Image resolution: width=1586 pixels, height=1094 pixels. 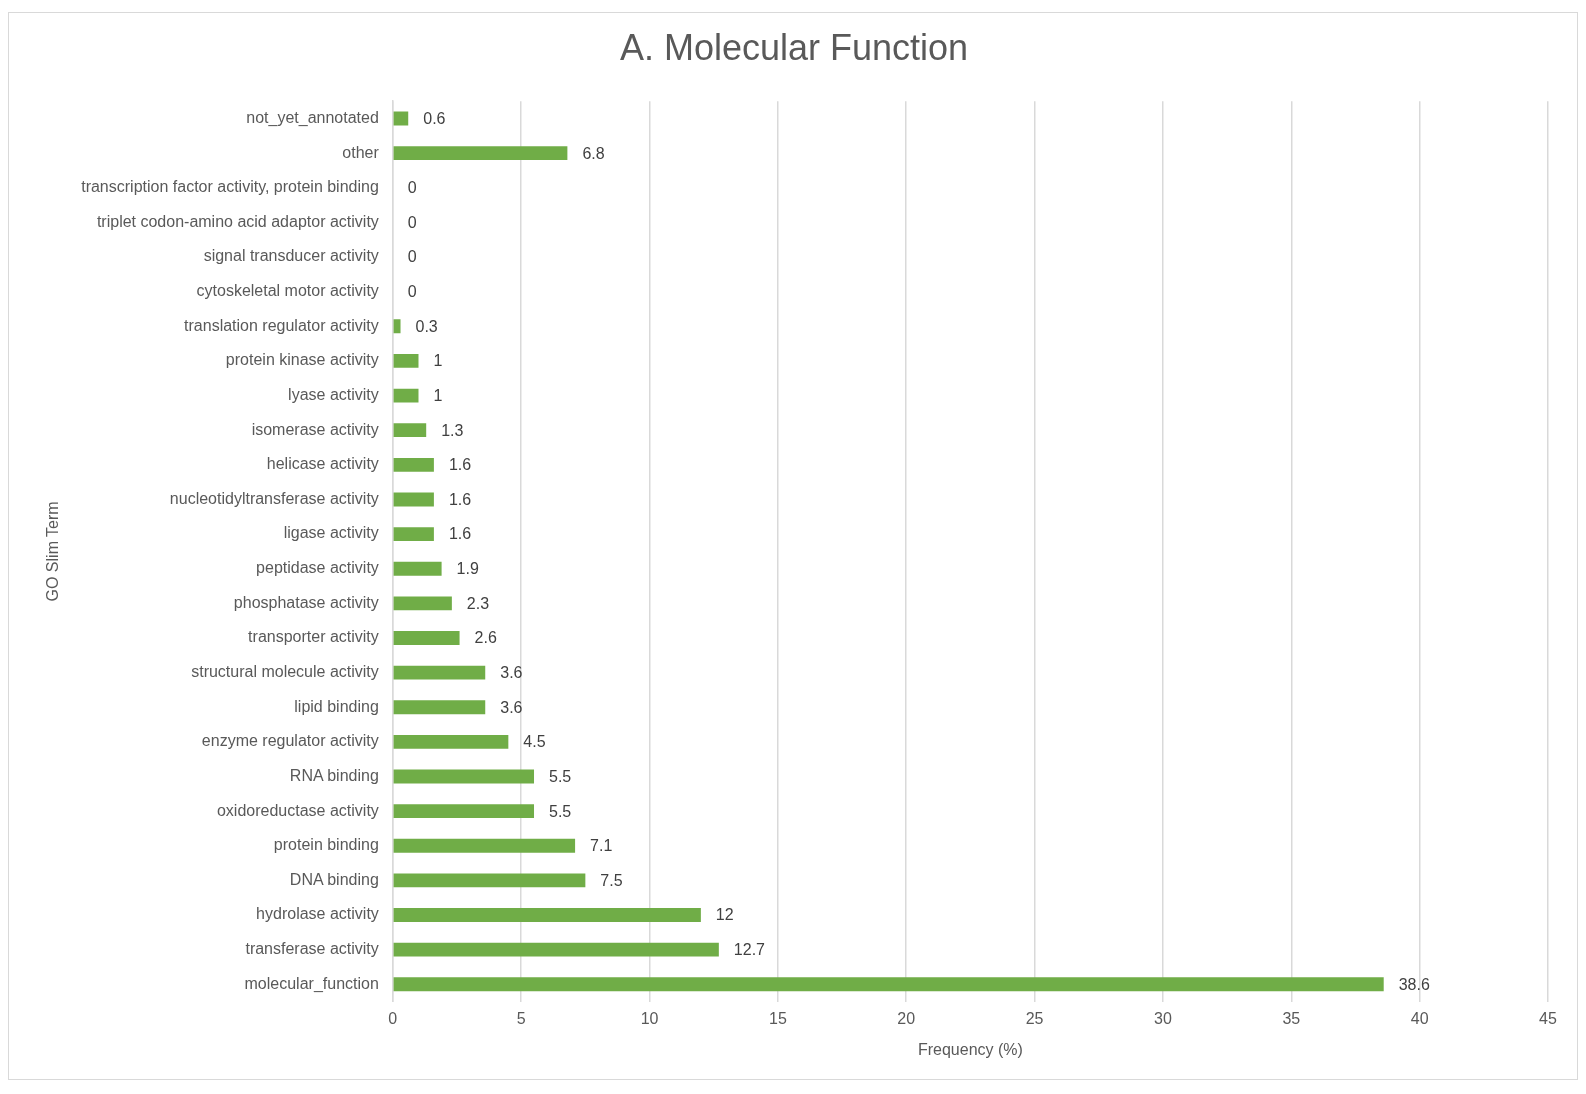 What do you see at coordinates (297, 810) in the screenshot?
I see `y-tick-label: oxidoreductase activity` at bounding box center [297, 810].